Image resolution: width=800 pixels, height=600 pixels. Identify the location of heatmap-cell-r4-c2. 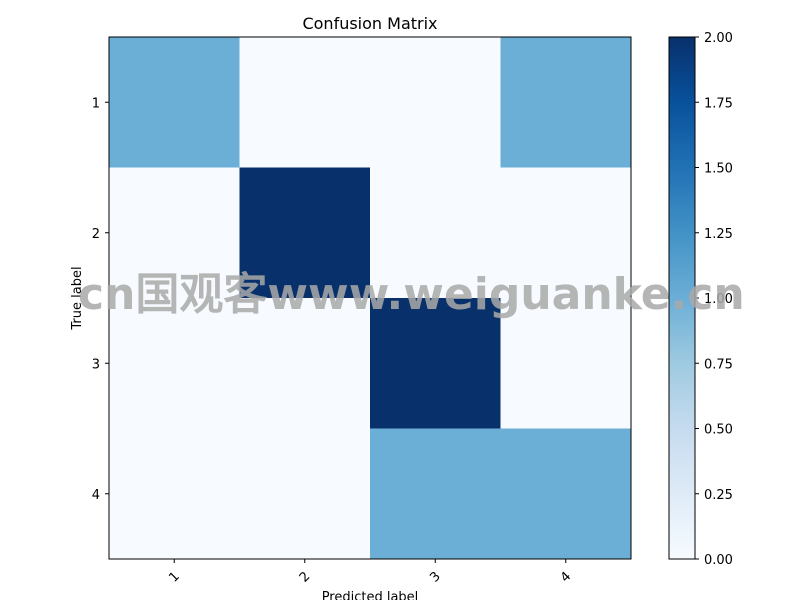
(305, 494).